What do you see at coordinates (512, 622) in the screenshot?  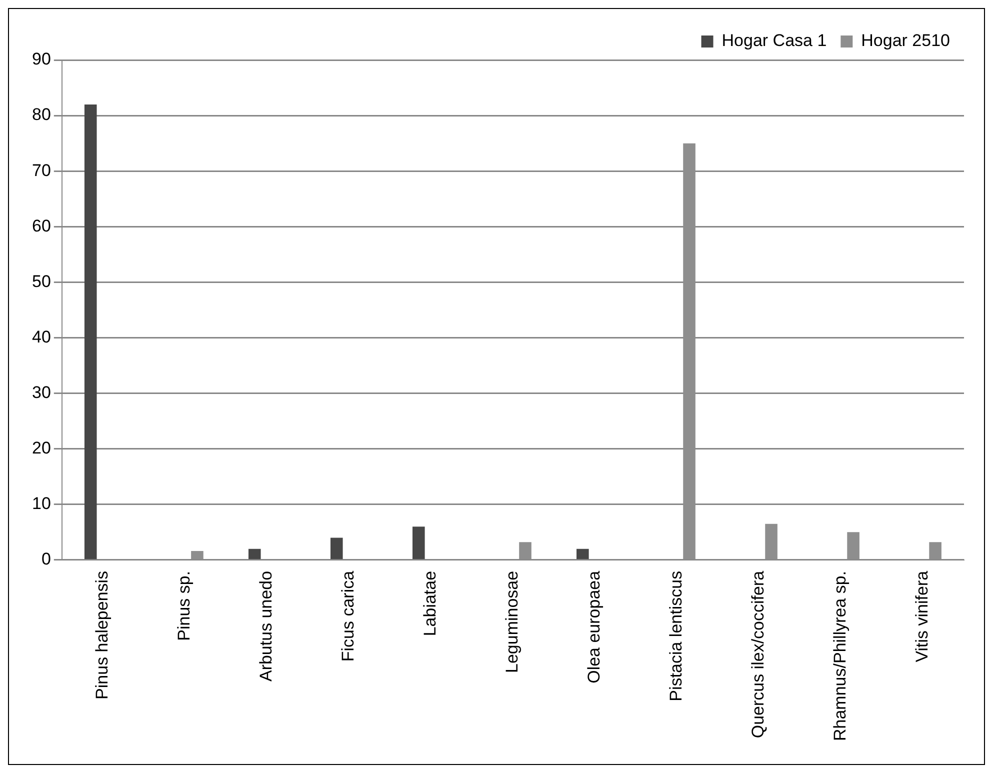 I see `x-tick-label: Leguminosae` at bounding box center [512, 622].